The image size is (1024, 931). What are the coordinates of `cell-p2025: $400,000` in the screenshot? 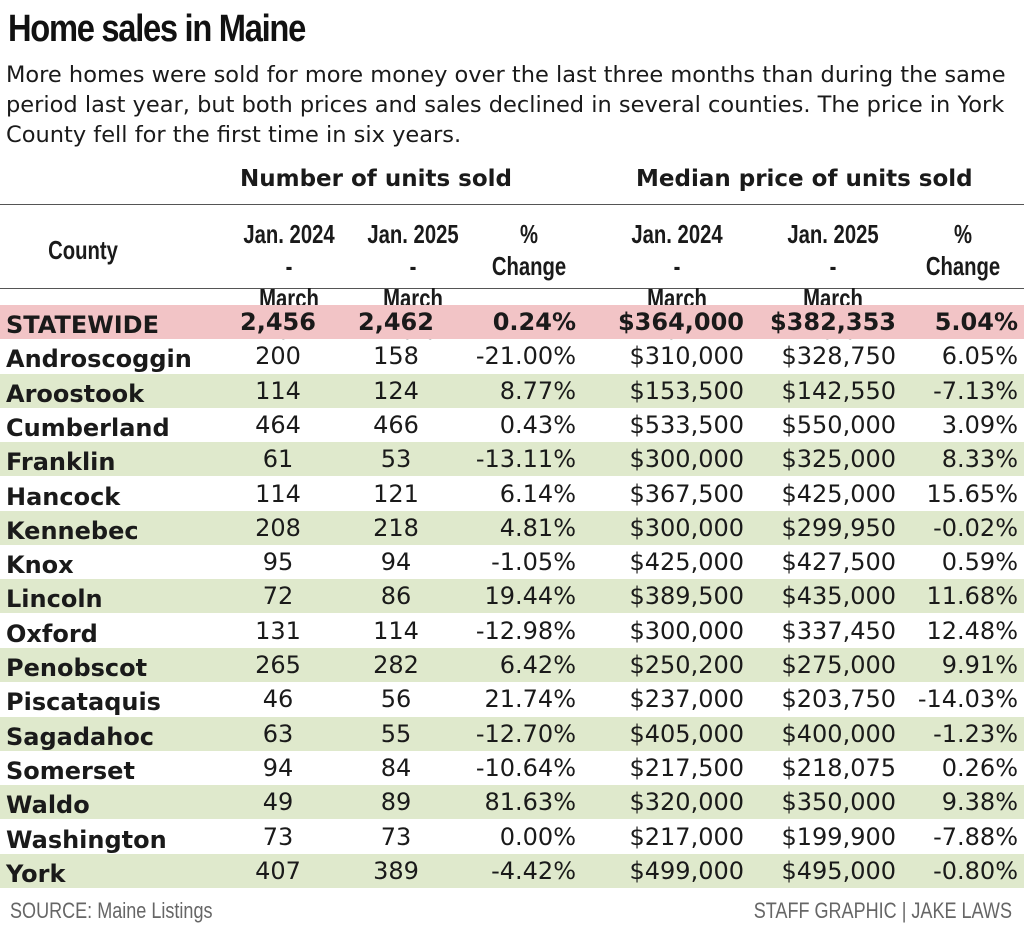 It's located at (838, 733).